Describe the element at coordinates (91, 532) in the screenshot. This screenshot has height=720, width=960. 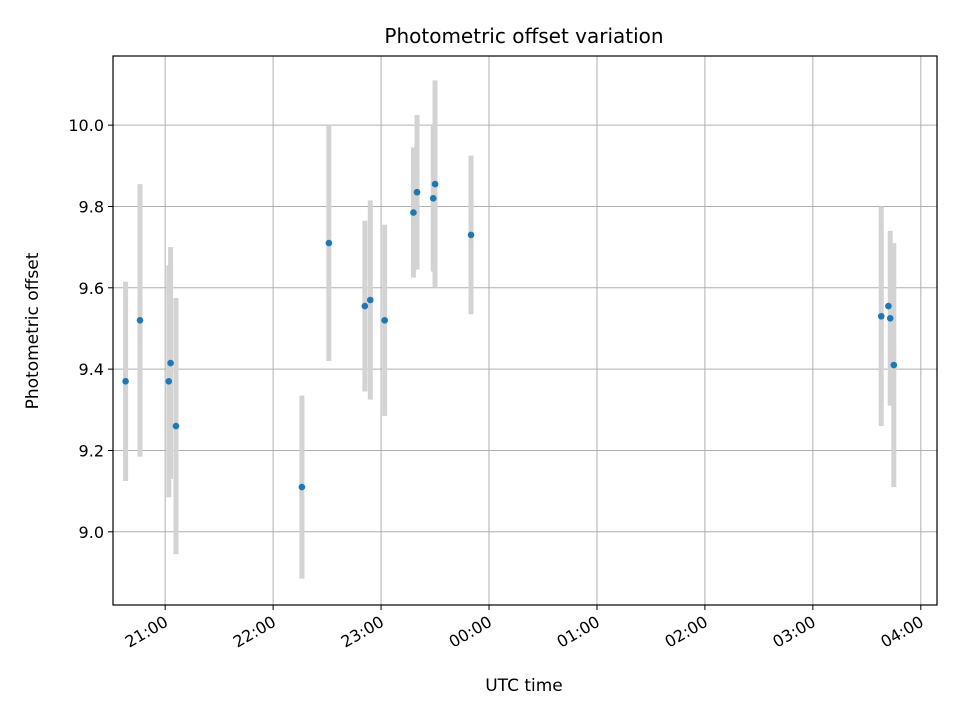
I see `y-tick-label: 9.0` at that location.